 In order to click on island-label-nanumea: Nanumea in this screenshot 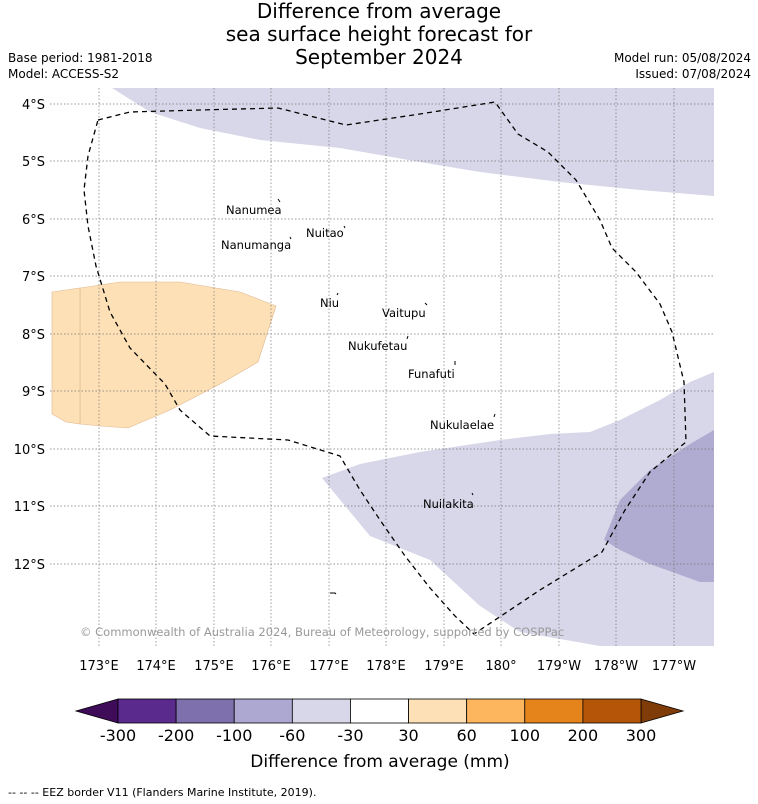, I will do `click(254, 210)`.